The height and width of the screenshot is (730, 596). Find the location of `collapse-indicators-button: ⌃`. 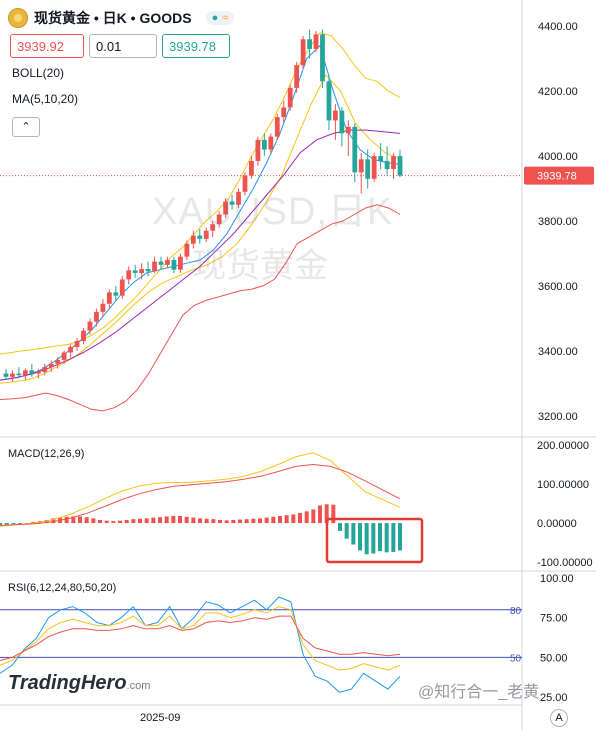

collapse-indicators-button: ⌃ is located at coordinates (26, 127).